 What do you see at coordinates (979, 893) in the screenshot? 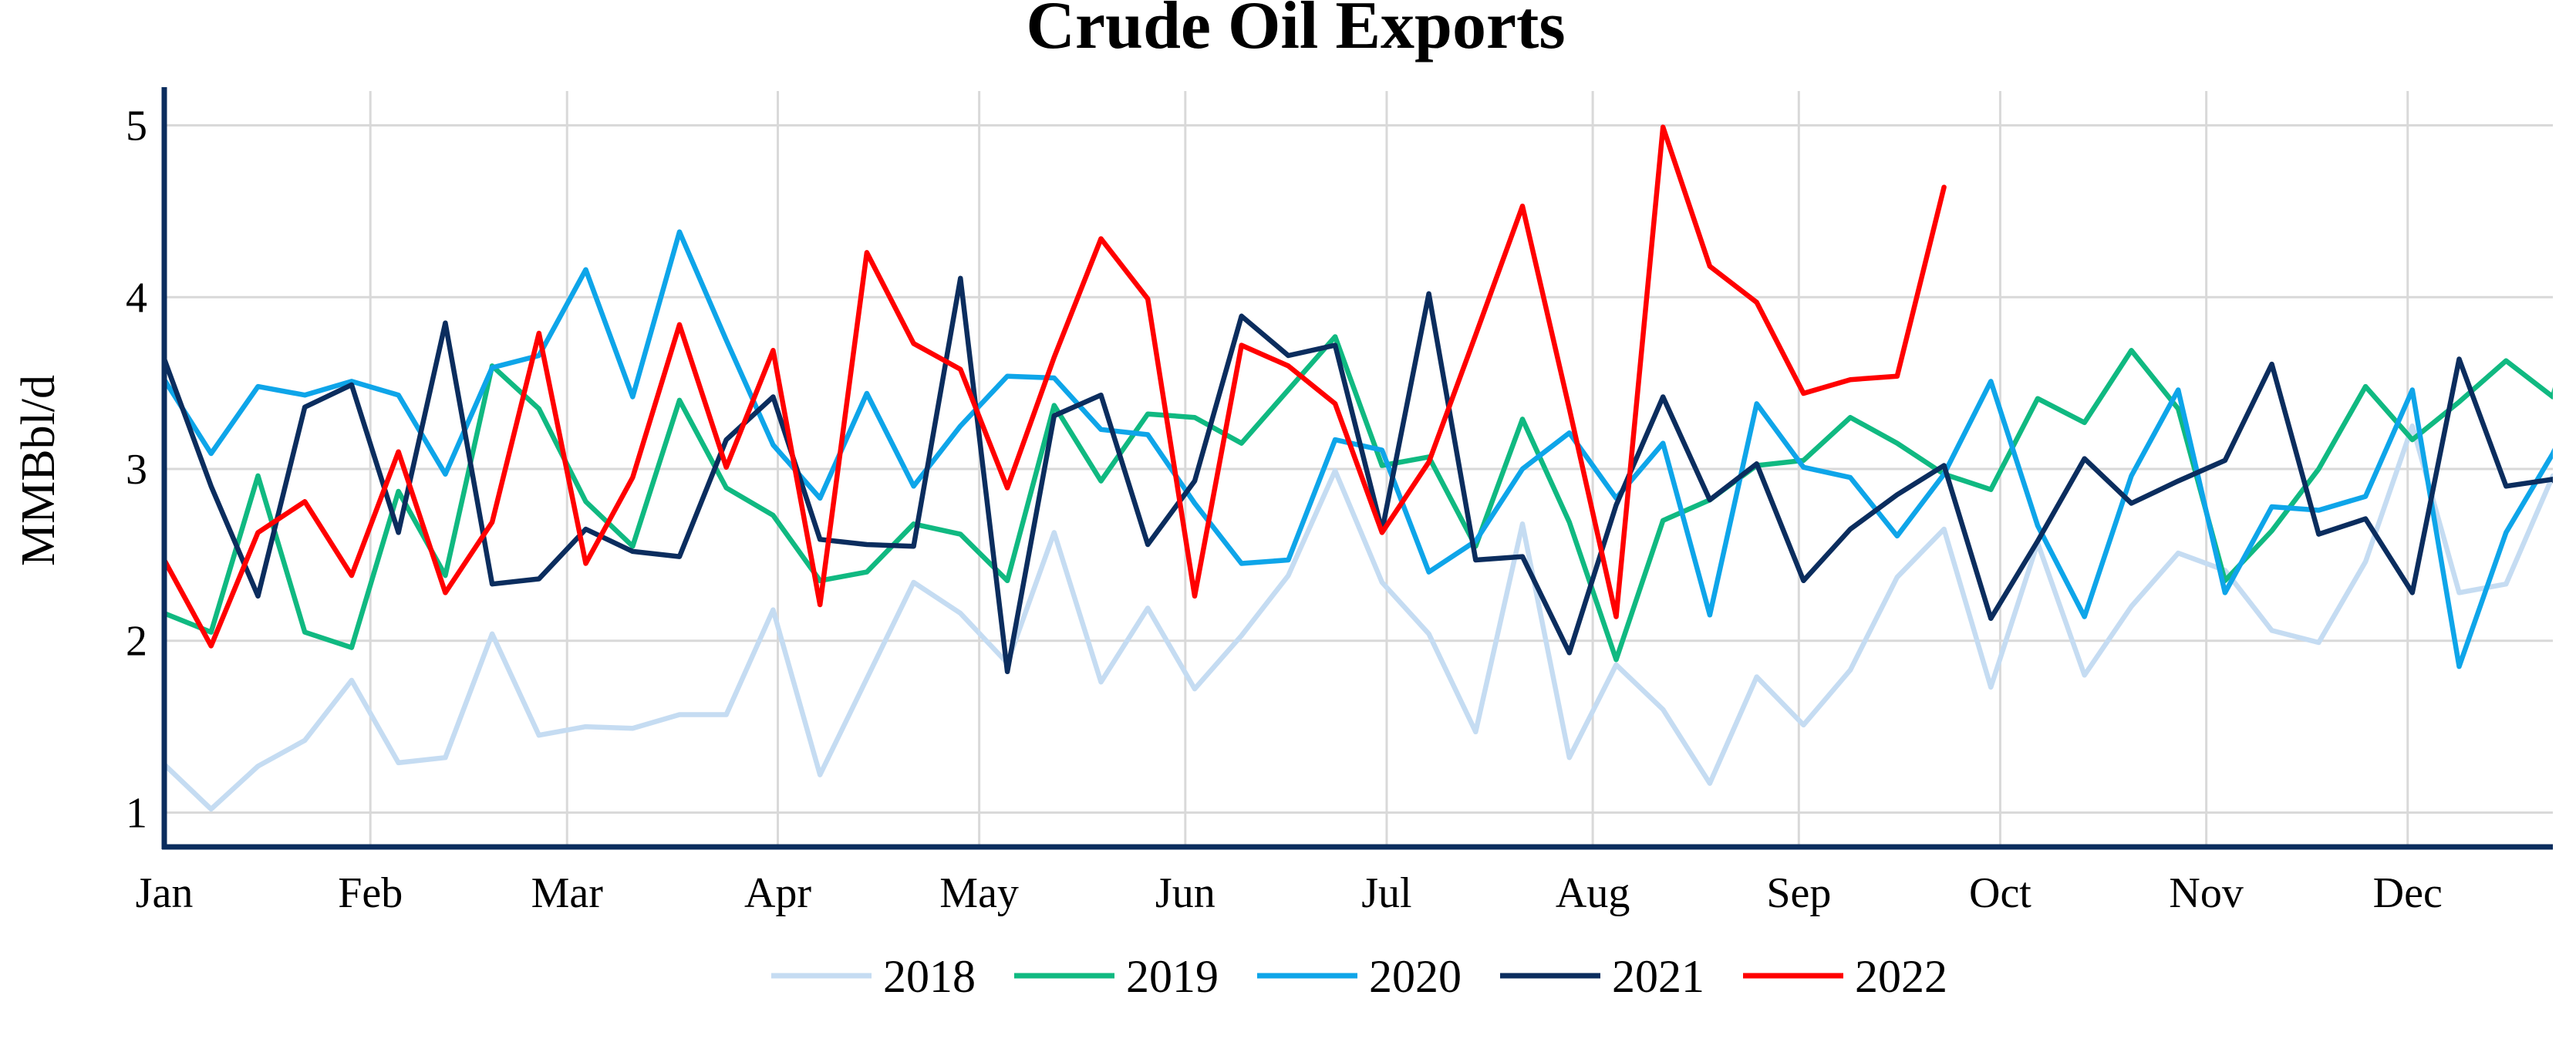
I see `x-tick-label: May` at bounding box center [979, 893].